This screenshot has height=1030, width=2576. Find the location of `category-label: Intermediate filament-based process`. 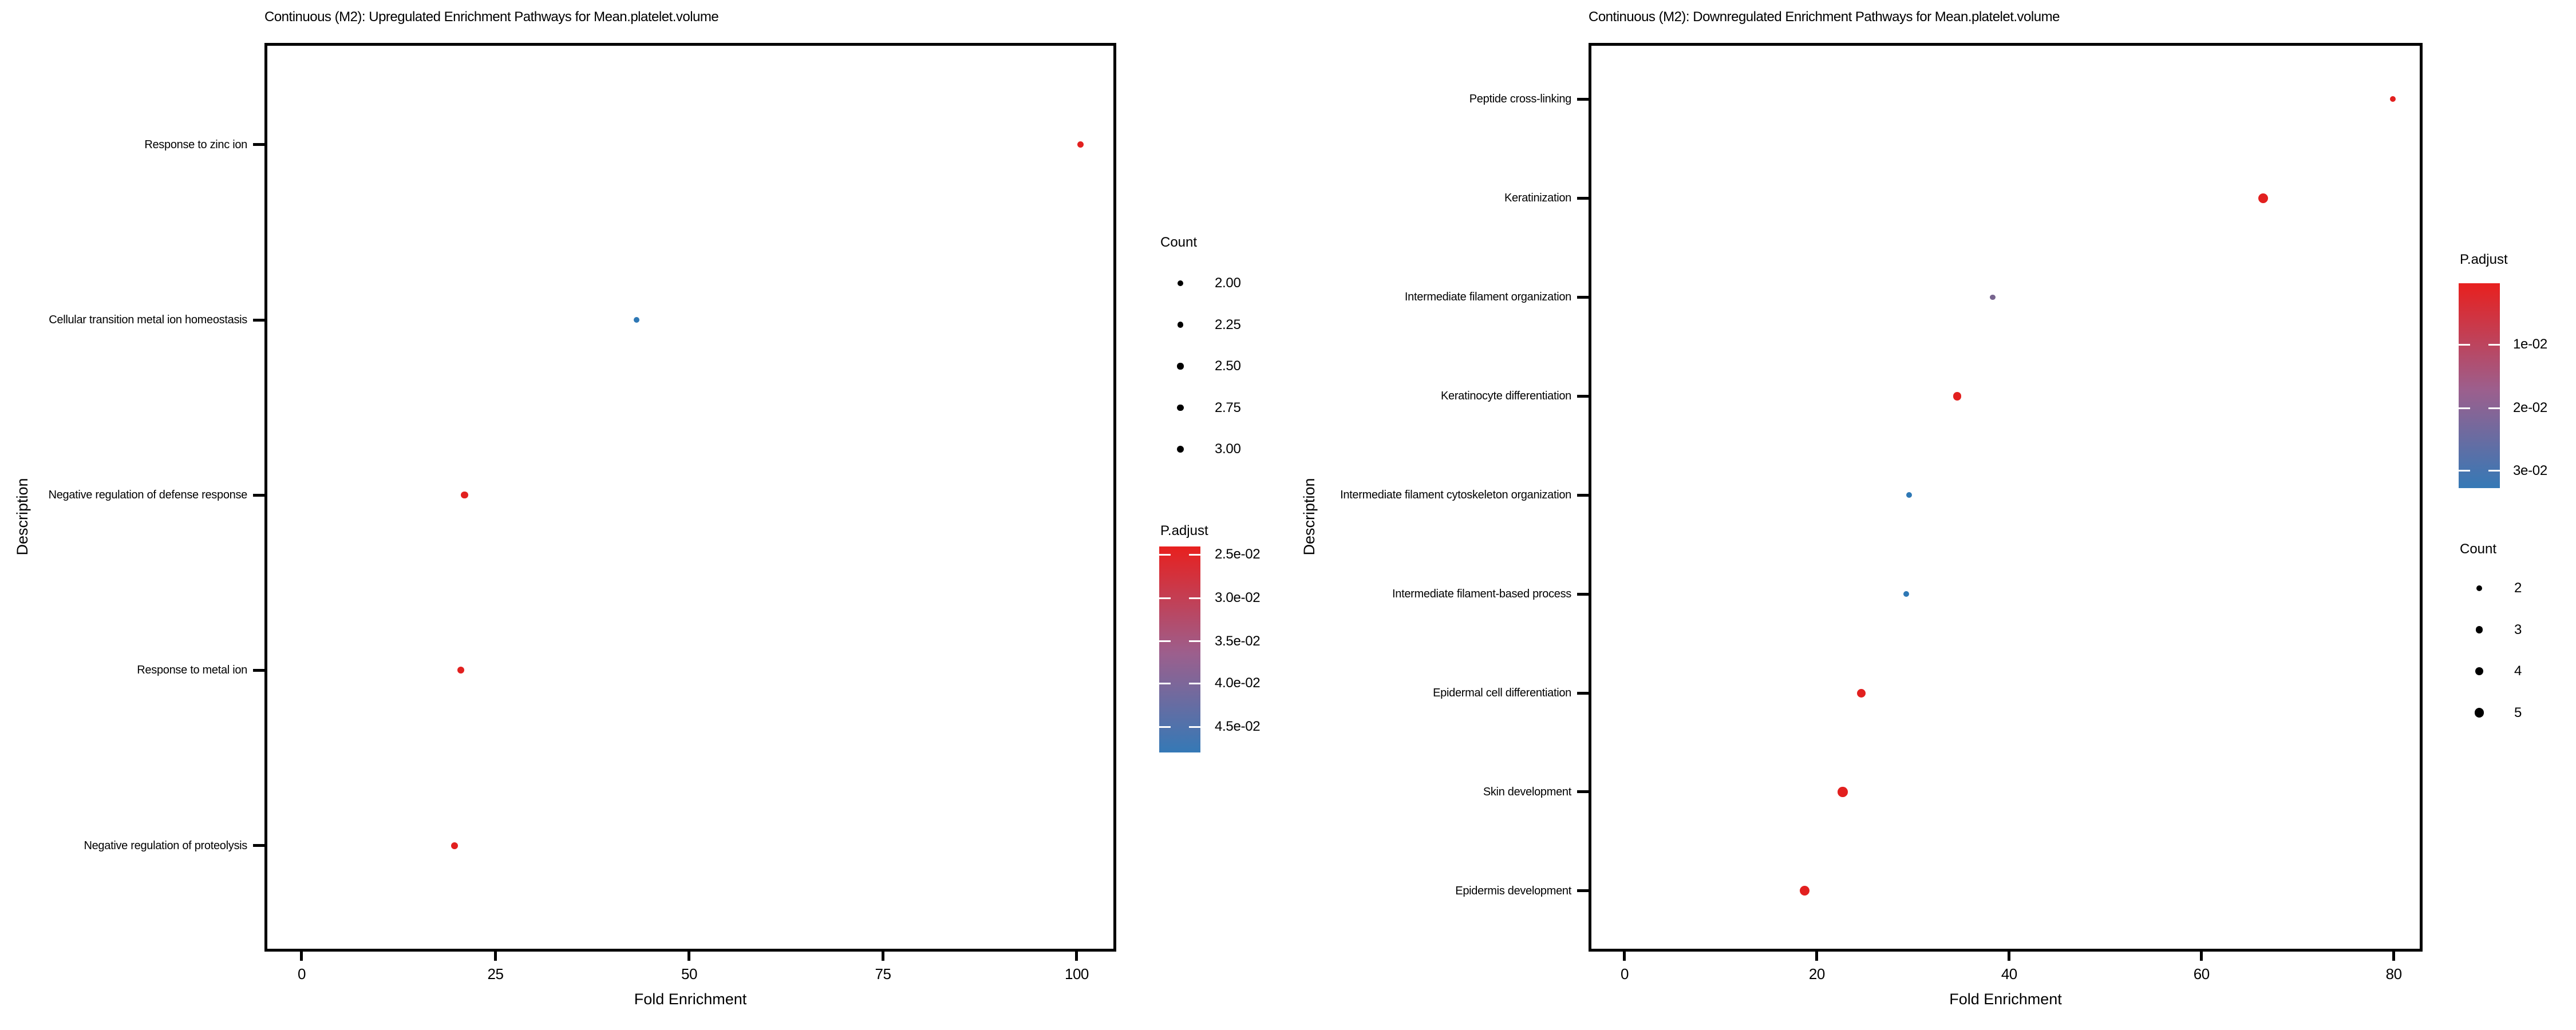

category-label: Intermediate filament-based process is located at coordinates (1481, 594).